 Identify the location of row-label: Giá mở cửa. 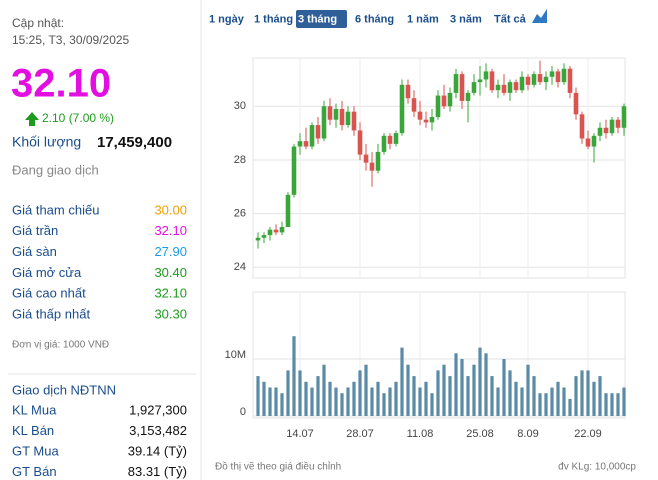
(47, 272).